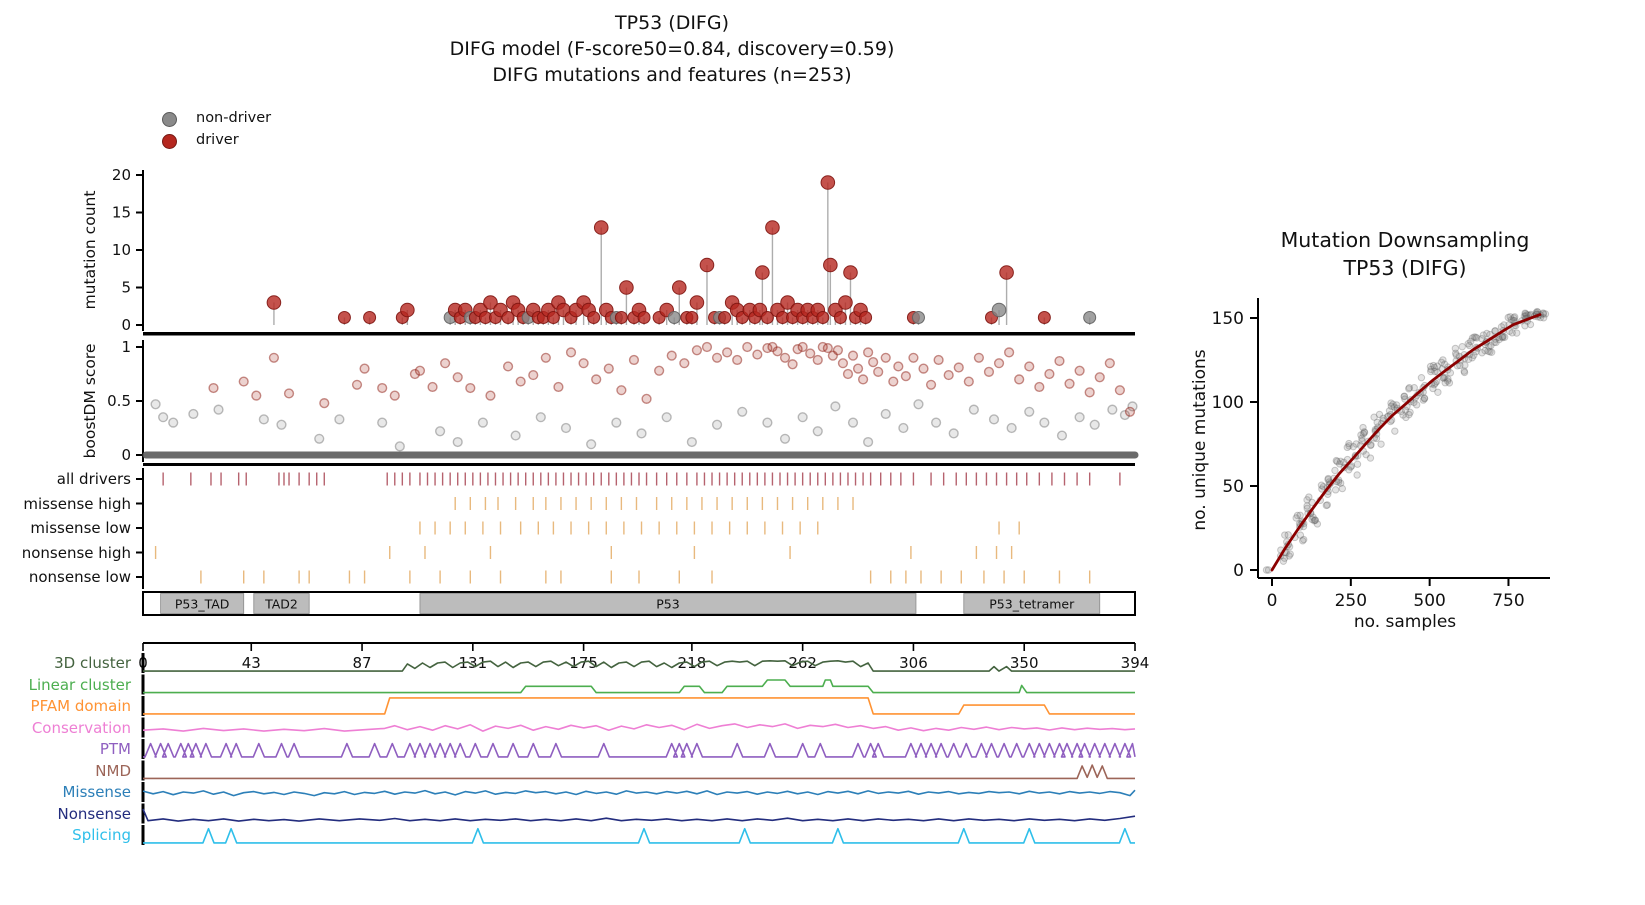  What do you see at coordinates (92, 663) in the screenshot?
I see `feature-label-3d-cluster: 3D cluster` at bounding box center [92, 663].